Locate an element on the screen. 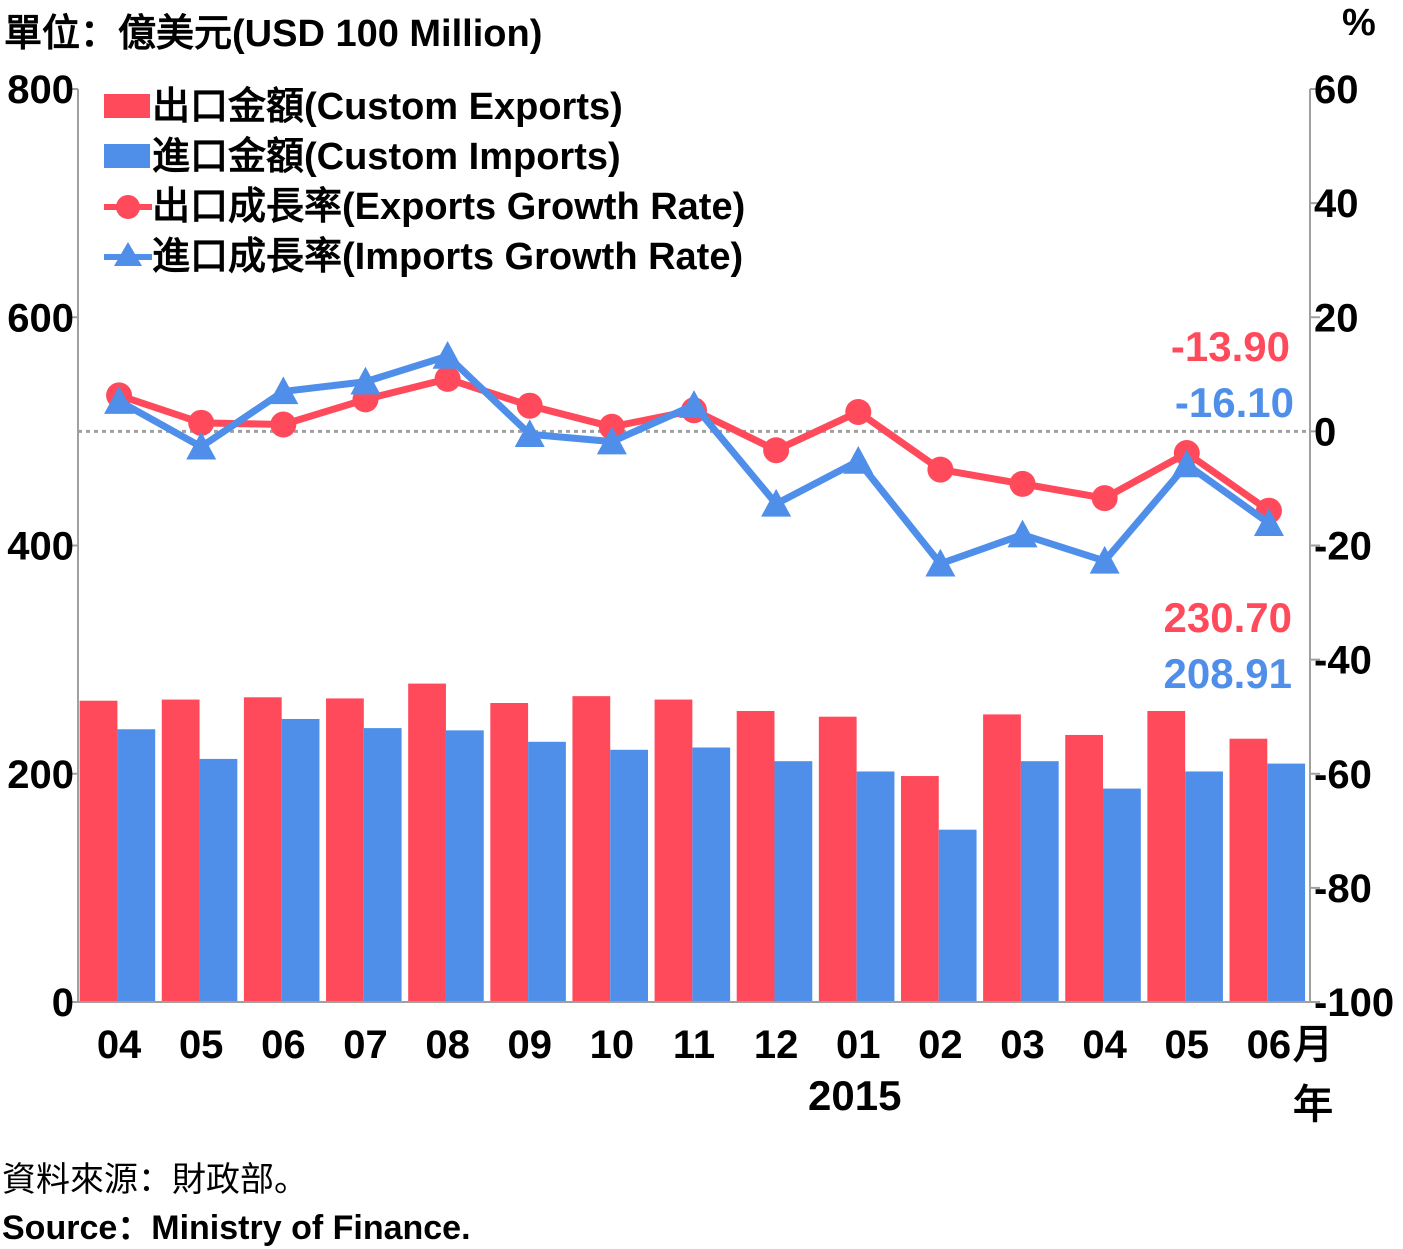  right-tick-label: -60 is located at coordinates (1343, 775).